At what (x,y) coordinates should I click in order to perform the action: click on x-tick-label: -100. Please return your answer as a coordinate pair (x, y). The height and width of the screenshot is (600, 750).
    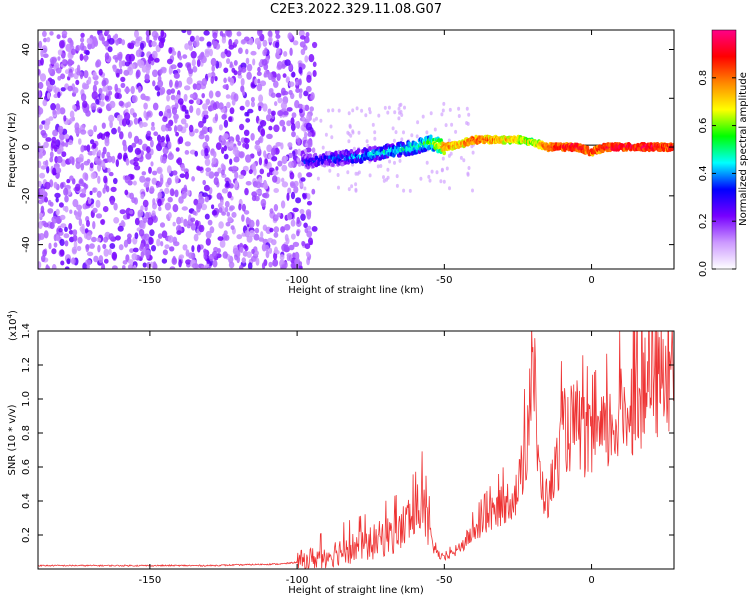
    Looking at the image, I should click on (297, 280).